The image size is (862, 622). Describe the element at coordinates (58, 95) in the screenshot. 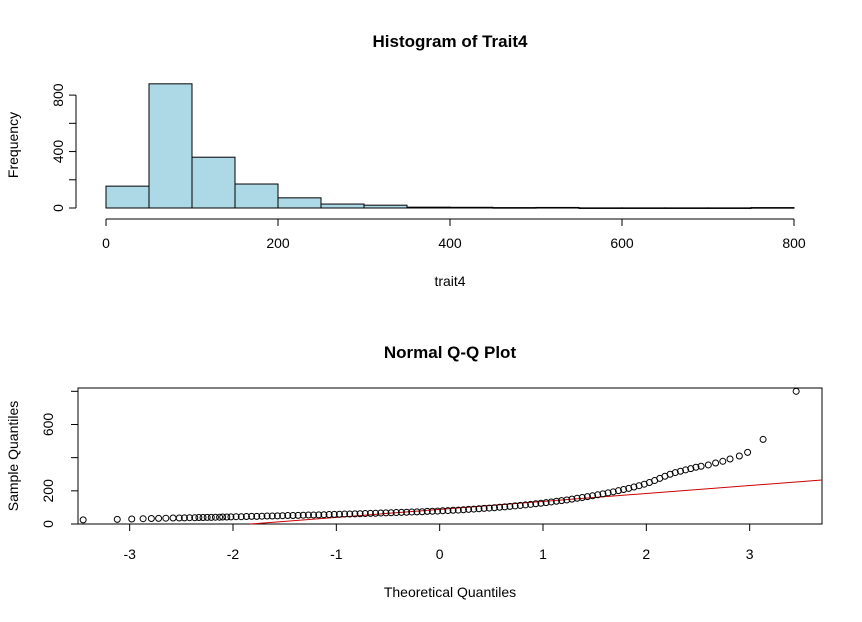

I see `histogram-y-tick-label-2: 800` at that location.